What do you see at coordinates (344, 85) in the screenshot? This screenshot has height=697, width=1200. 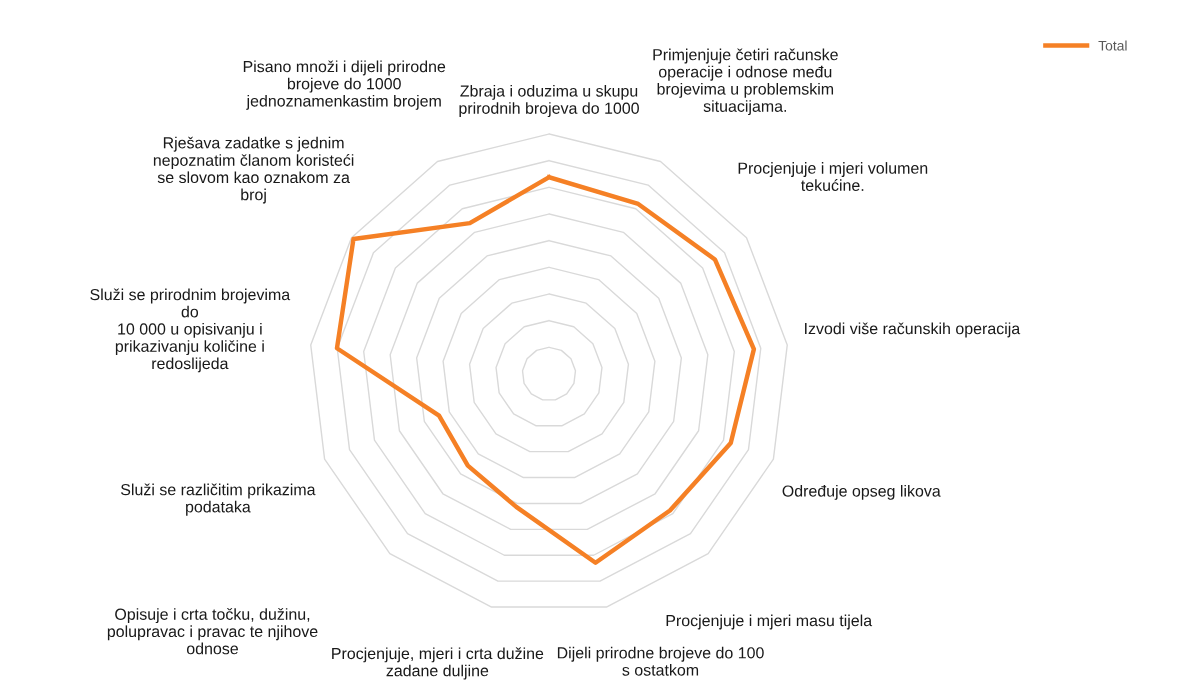 I see `spoke-label: Pisano množi i dijeli prirodne brojeve do 1000 jednoznamenkastim brojem` at bounding box center [344, 85].